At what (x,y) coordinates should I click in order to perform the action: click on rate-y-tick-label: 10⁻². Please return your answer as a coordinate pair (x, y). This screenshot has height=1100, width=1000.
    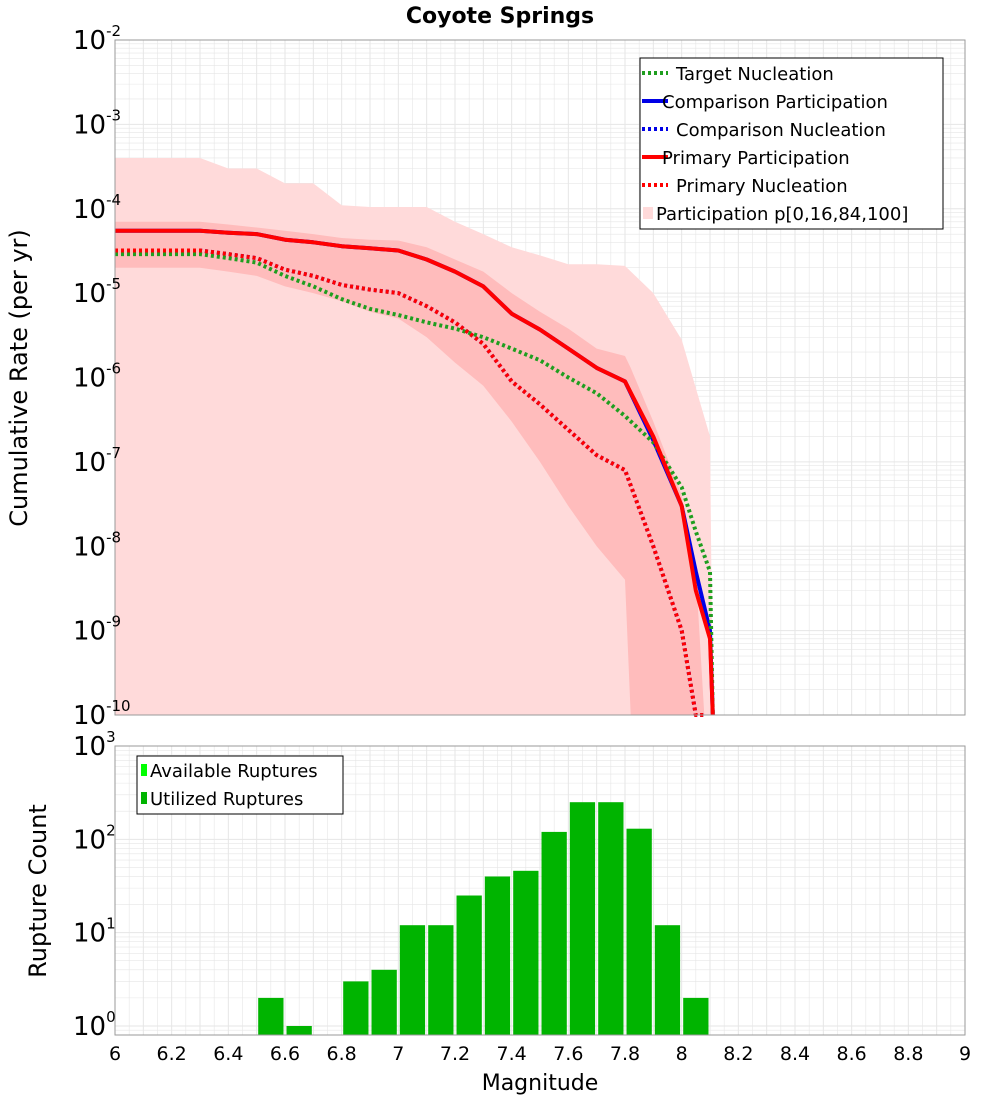
    Looking at the image, I should click on (97, 39).